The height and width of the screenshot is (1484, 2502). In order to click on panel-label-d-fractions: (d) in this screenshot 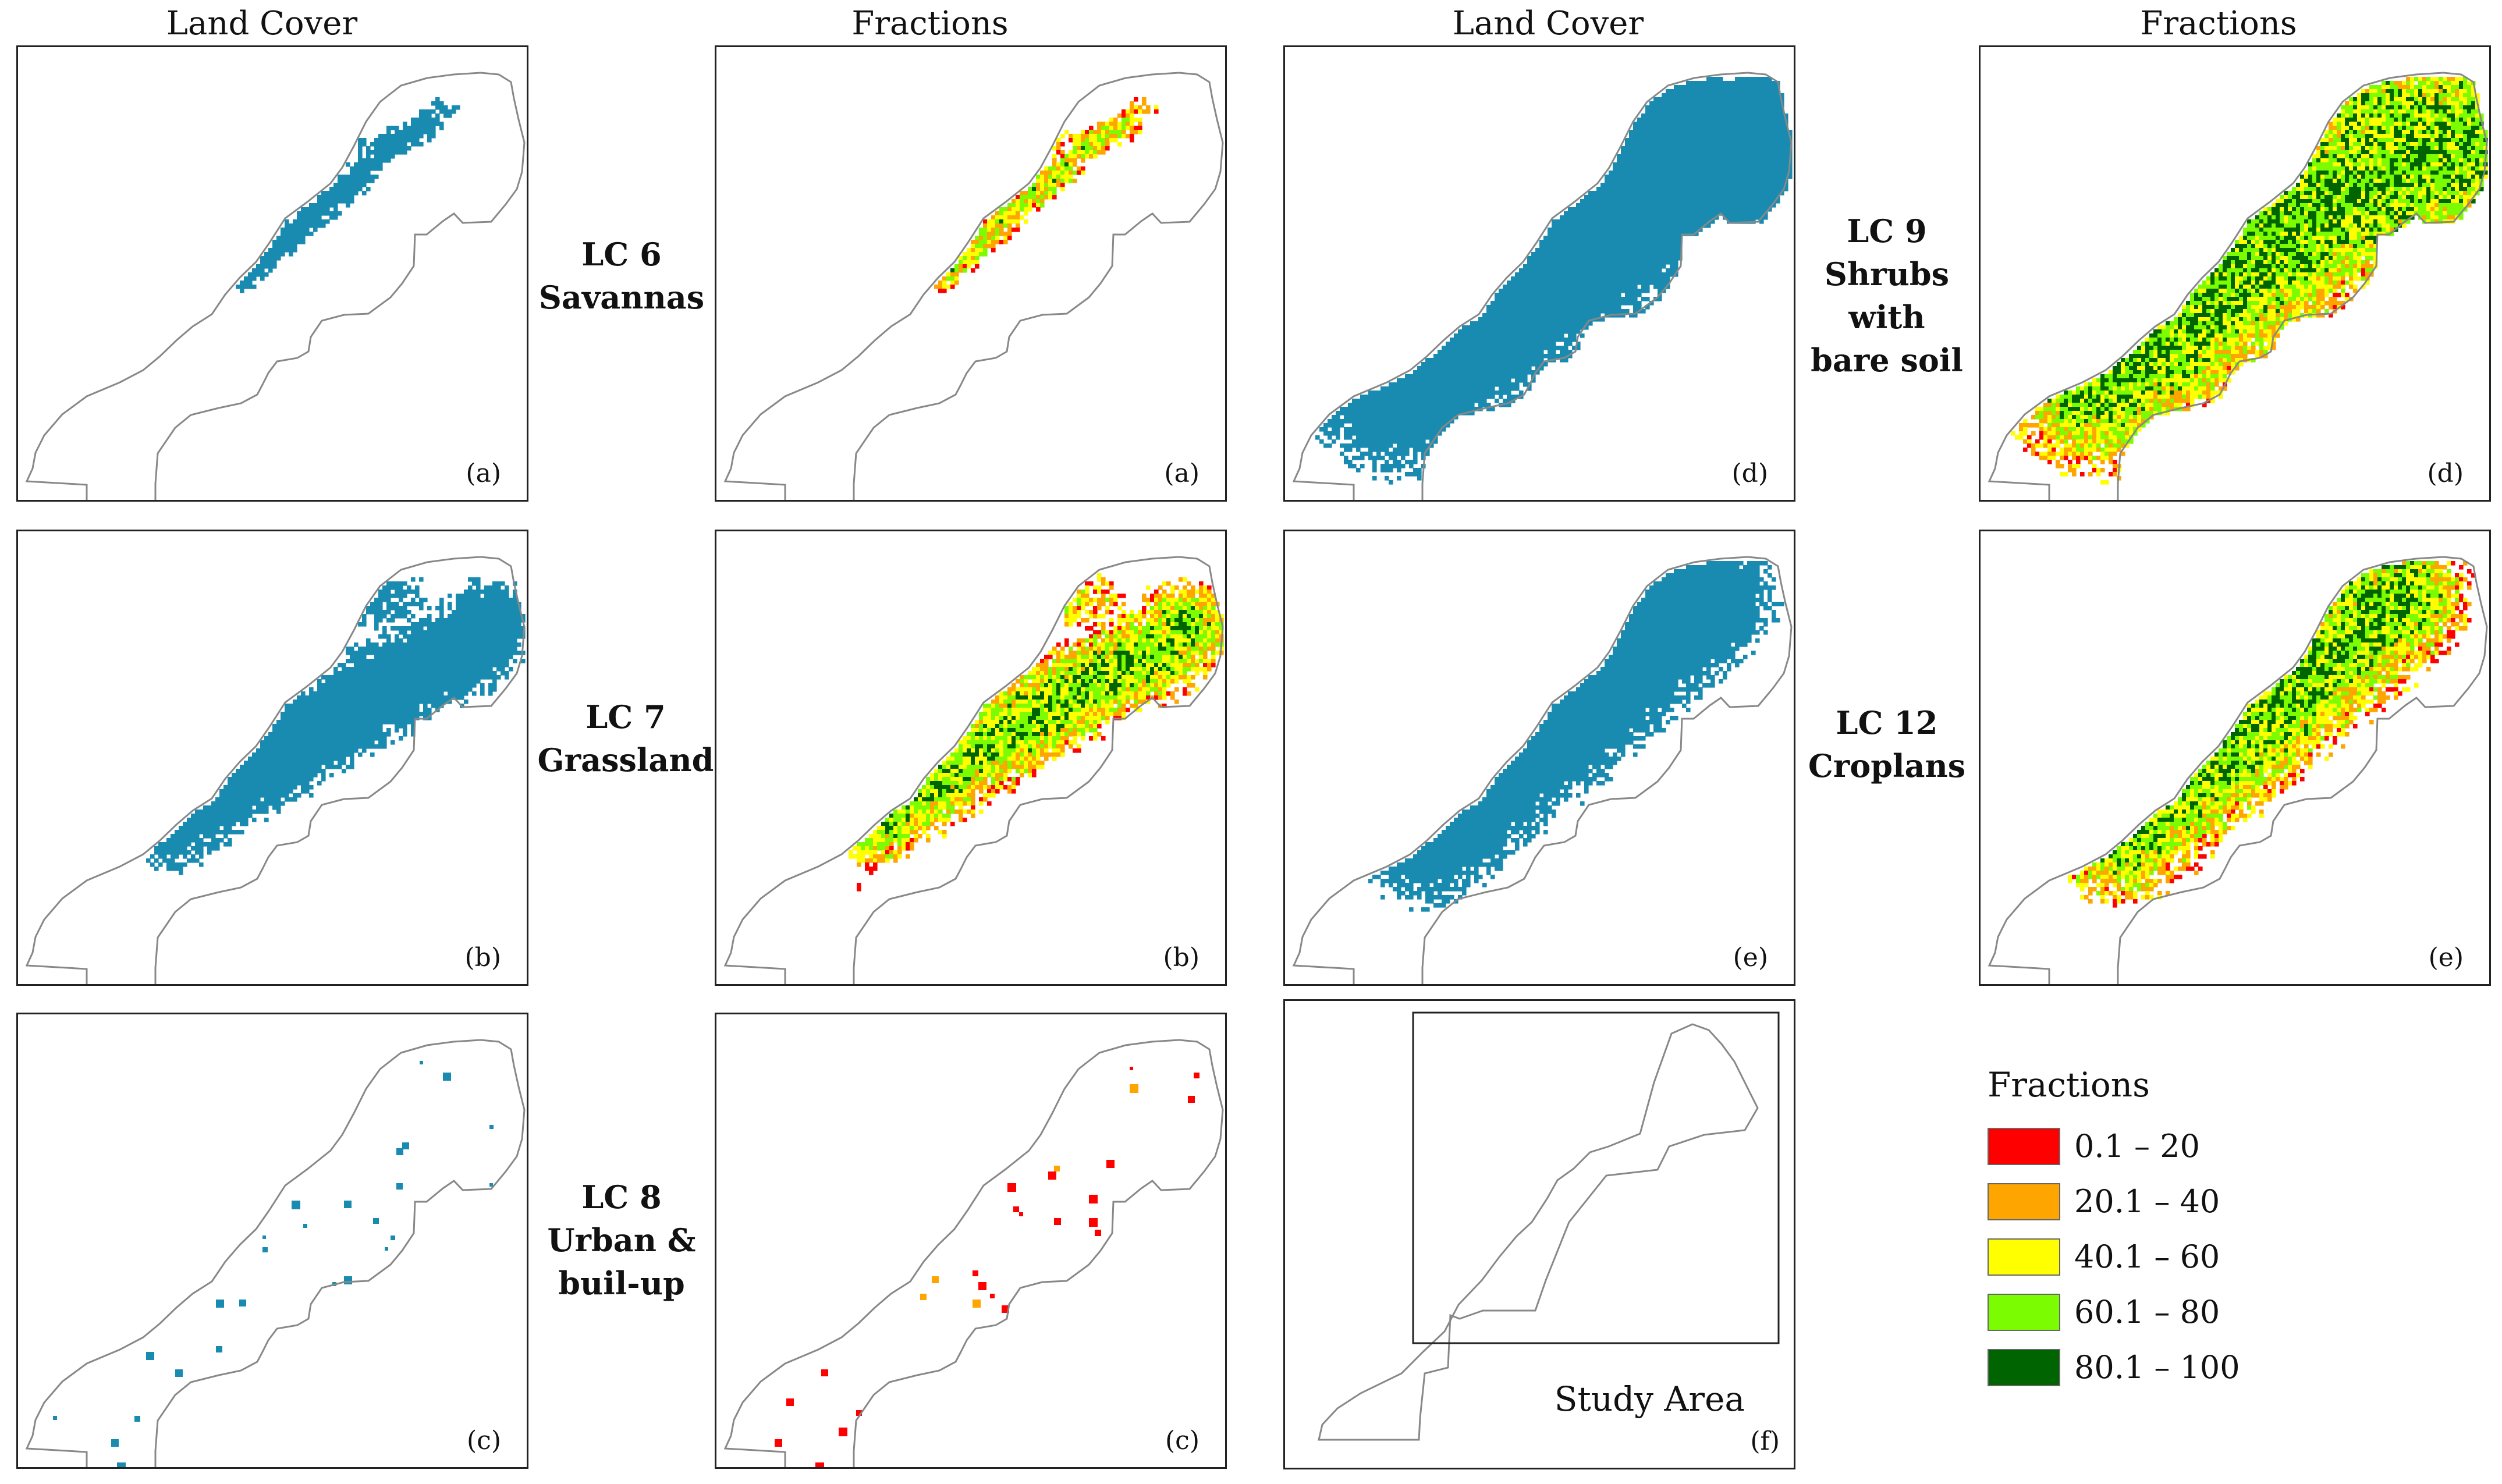, I will do `click(2445, 473)`.